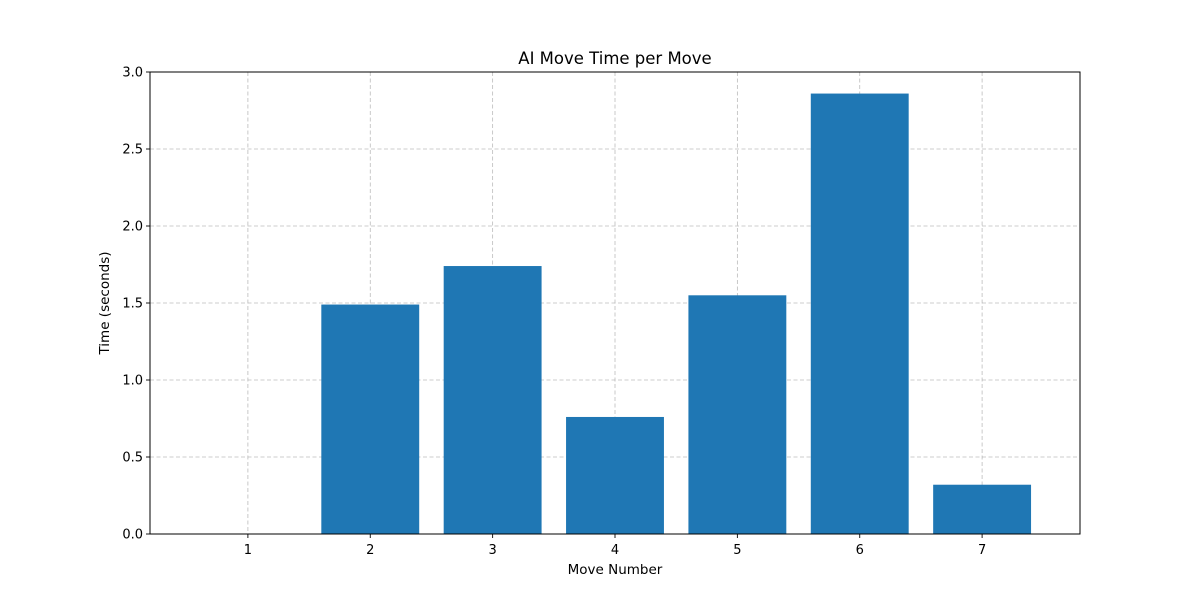  Describe the element at coordinates (132, 227) in the screenshot. I see `y-tick-label: 2.0` at that location.